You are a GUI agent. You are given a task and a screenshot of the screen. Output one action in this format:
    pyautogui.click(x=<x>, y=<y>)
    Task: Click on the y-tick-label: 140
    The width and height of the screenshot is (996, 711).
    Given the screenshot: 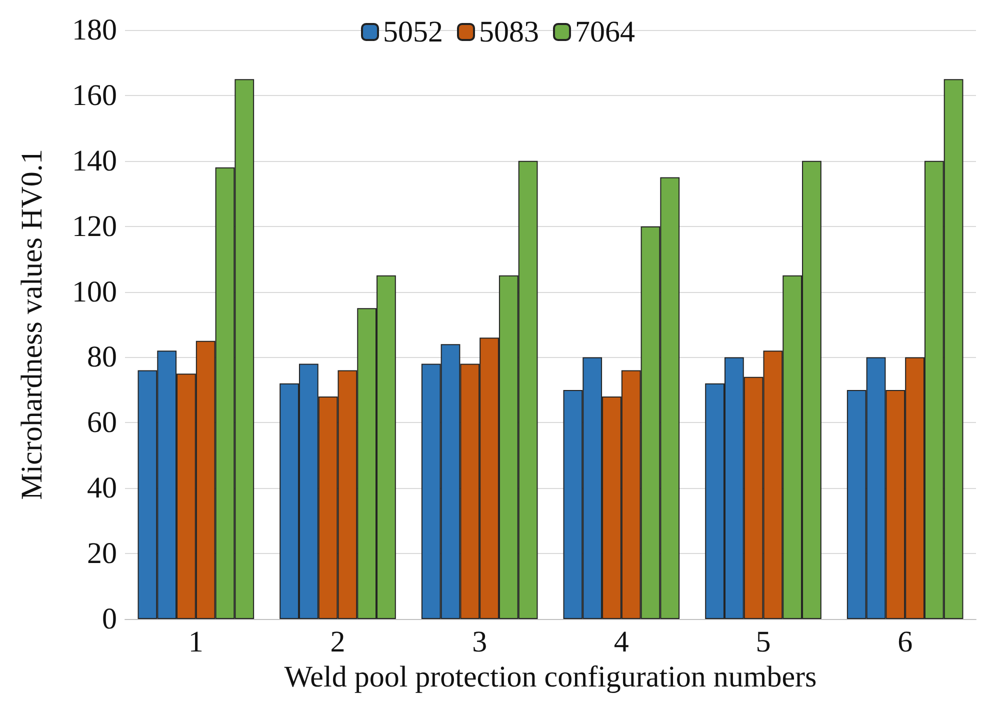 What is the action you would take?
    pyautogui.click(x=94, y=161)
    